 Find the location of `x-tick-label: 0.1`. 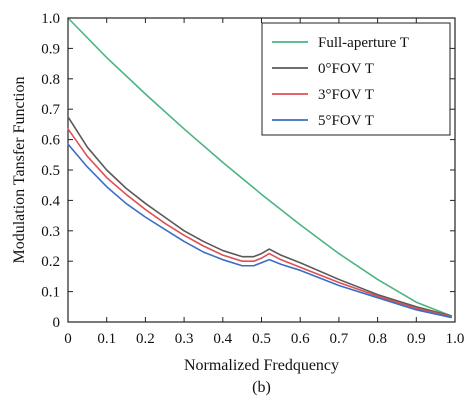

x-tick-label: 0.1 is located at coordinates (106, 339).